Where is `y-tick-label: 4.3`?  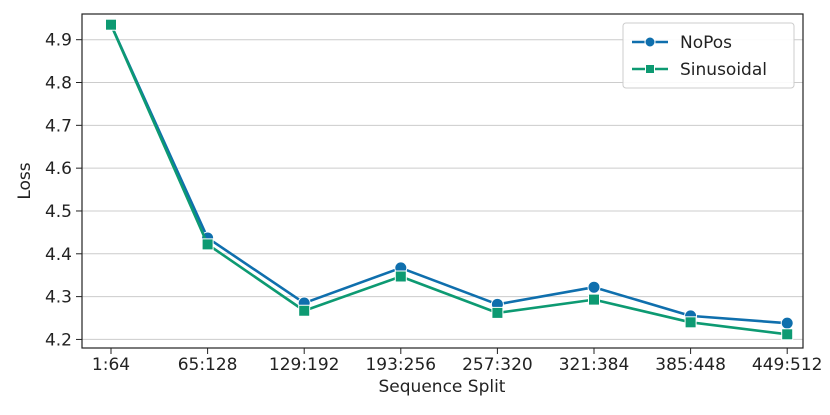 y-tick-label: 4.3 is located at coordinates (58, 298).